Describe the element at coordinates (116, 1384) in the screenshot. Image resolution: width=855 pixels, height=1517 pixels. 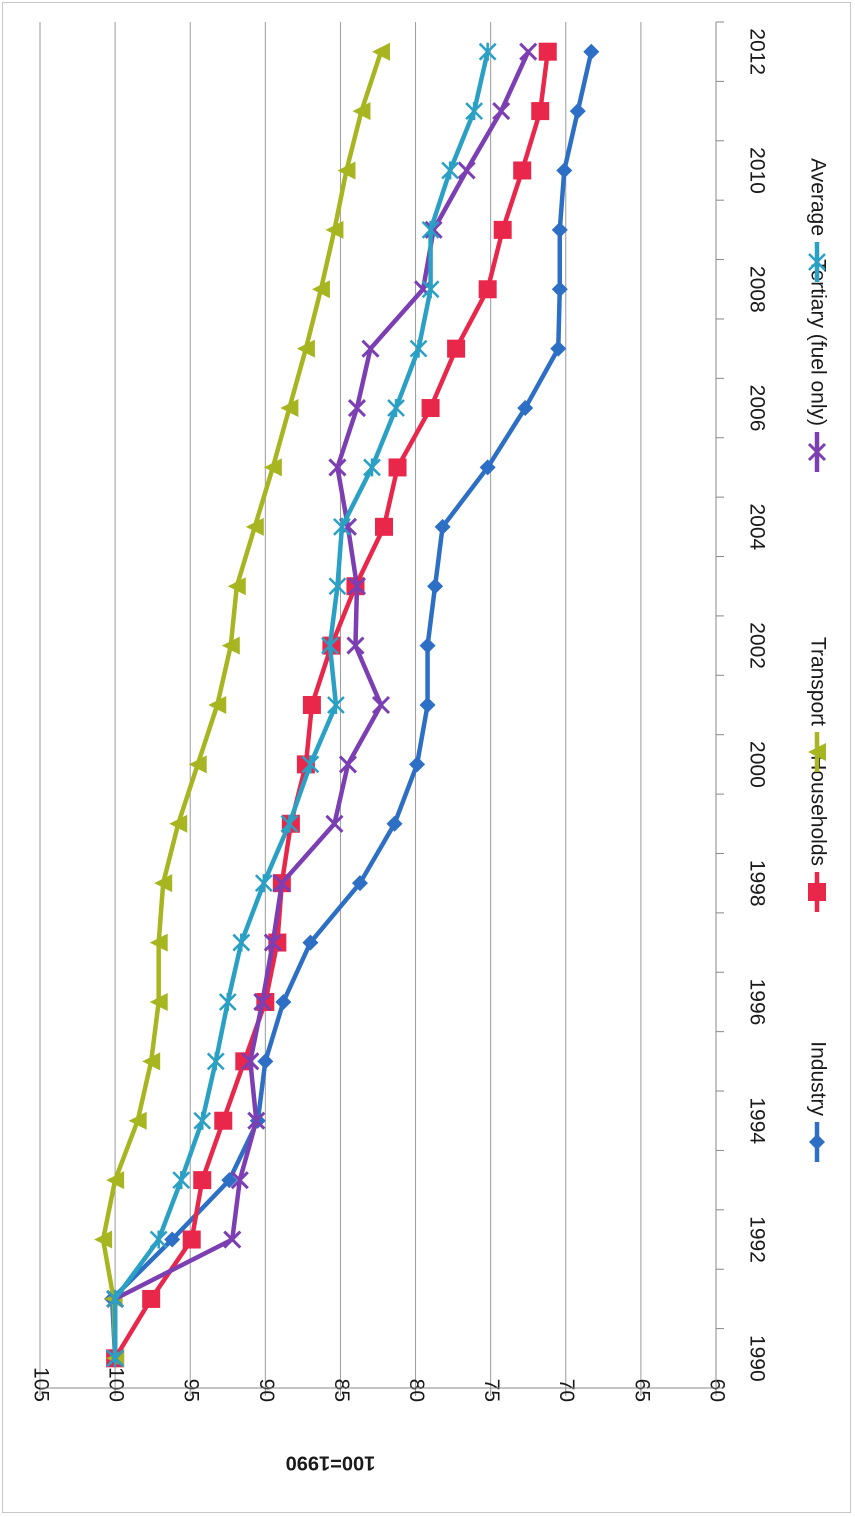
I see `y-tick-label: 100` at that location.